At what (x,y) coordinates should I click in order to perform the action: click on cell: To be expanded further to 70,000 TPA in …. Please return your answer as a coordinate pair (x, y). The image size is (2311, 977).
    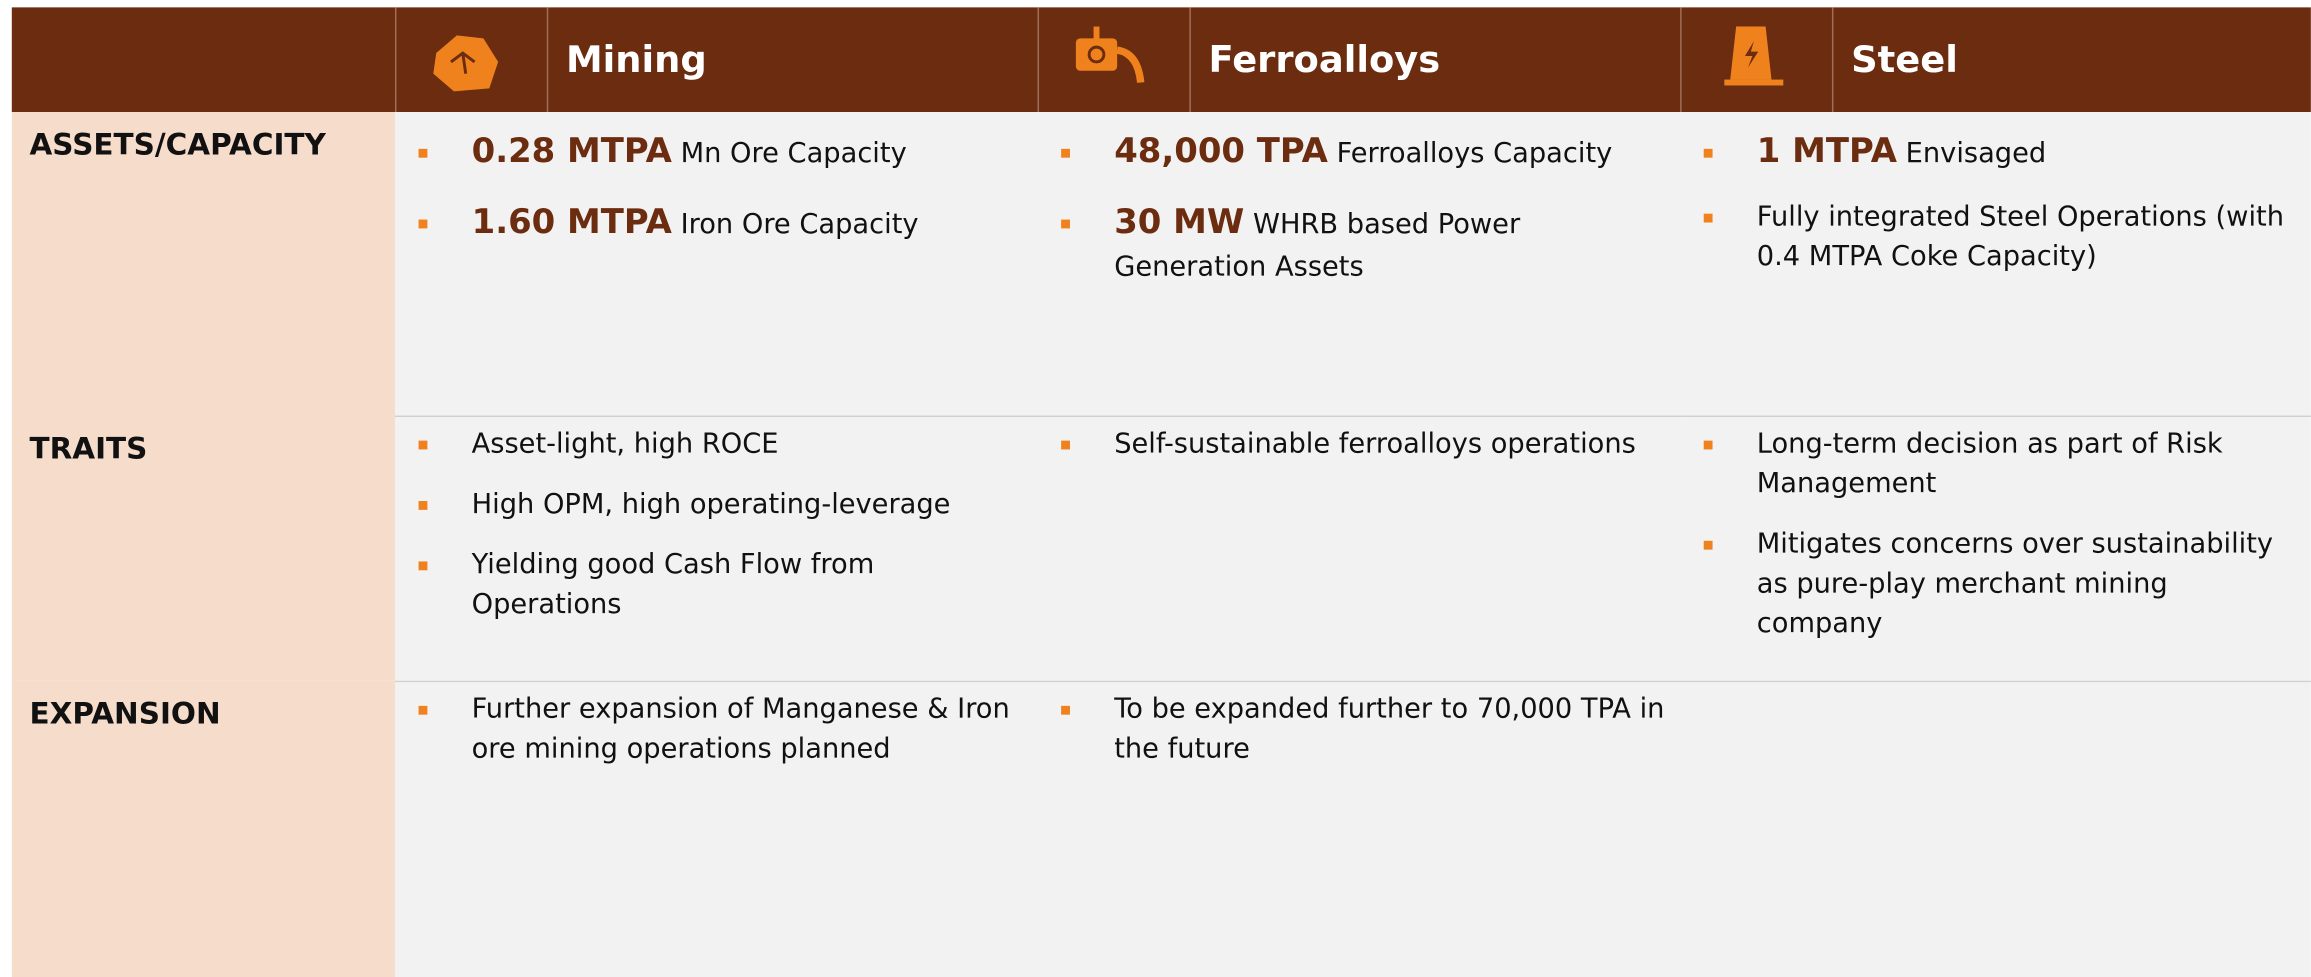
    Looking at the image, I should click on (1359, 829).